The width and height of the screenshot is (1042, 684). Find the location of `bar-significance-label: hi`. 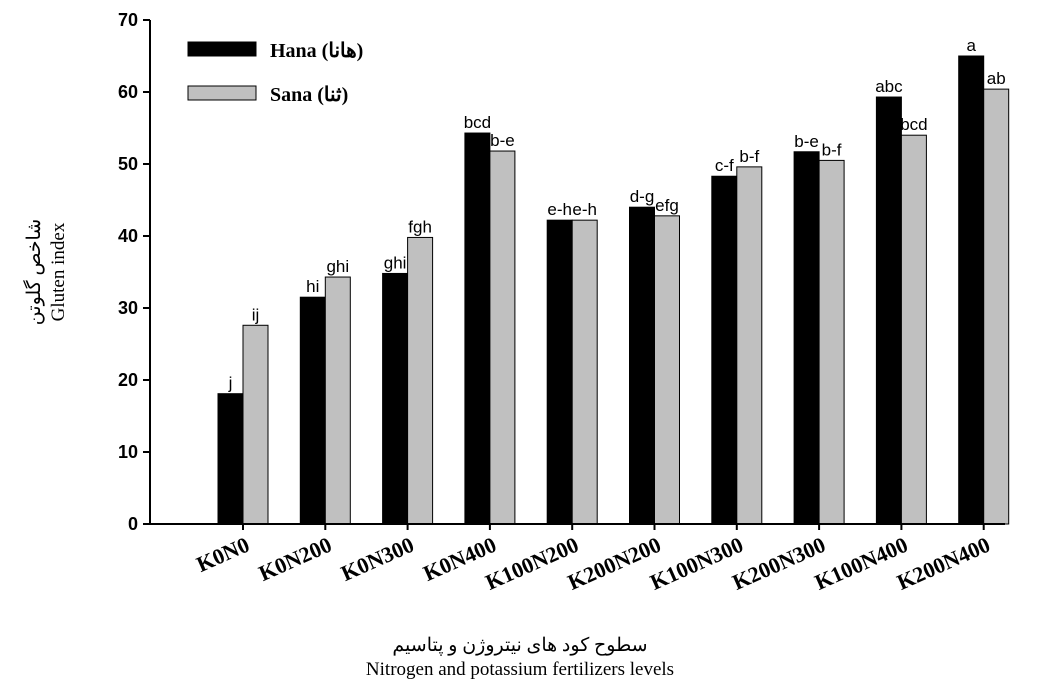

bar-significance-label: hi is located at coordinates (312, 286).